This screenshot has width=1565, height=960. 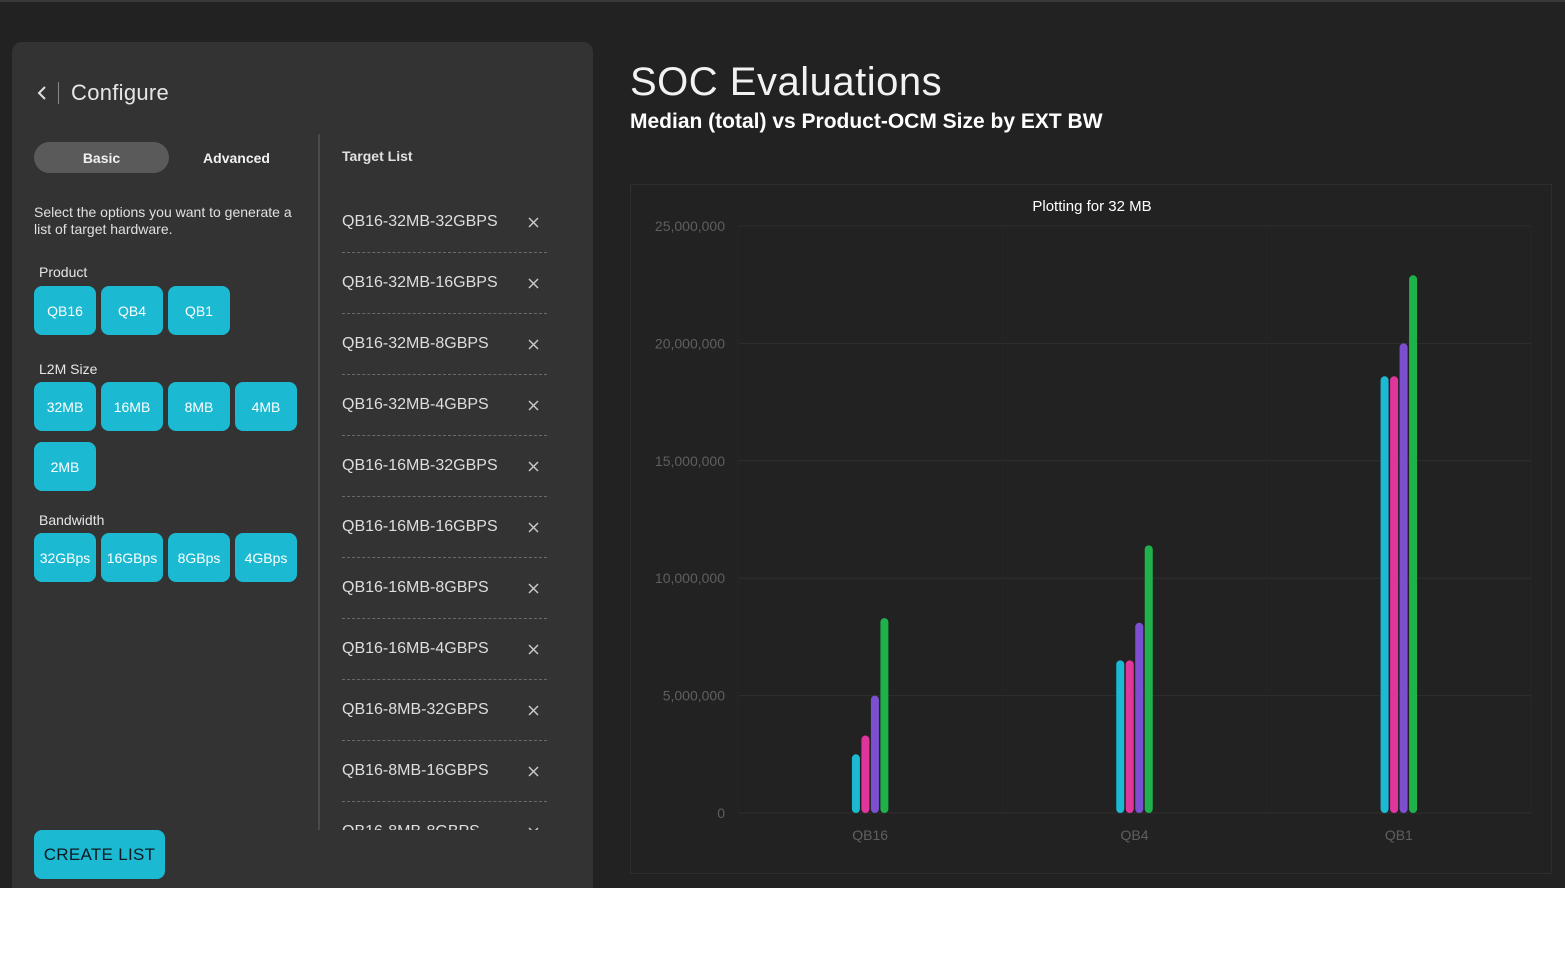 What do you see at coordinates (120, 92) in the screenshot?
I see `panel-title: Configure` at bounding box center [120, 92].